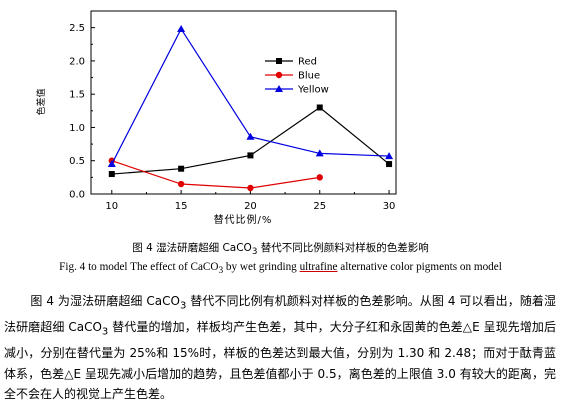 Image resolution: width=561 pixels, height=405 pixels. I want to click on x-axis-ticks: 10 15 20 25 30, so click(250, 201).